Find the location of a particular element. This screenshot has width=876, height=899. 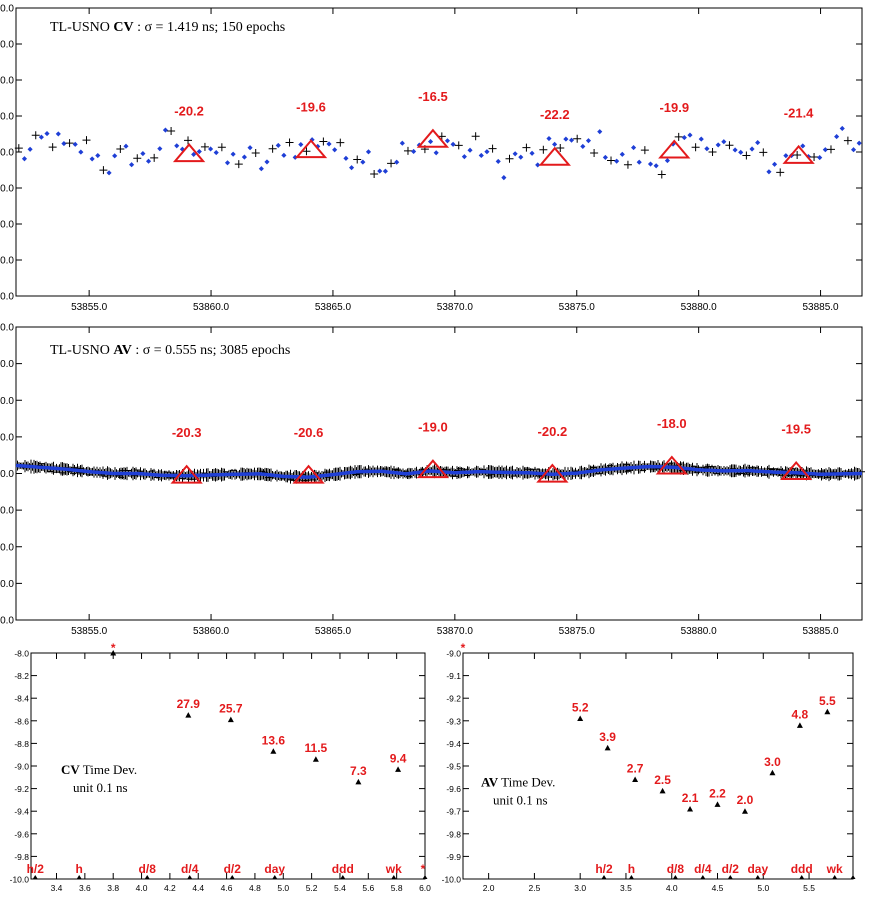

tdev-point-label: 2.0 is located at coordinates (745, 800).